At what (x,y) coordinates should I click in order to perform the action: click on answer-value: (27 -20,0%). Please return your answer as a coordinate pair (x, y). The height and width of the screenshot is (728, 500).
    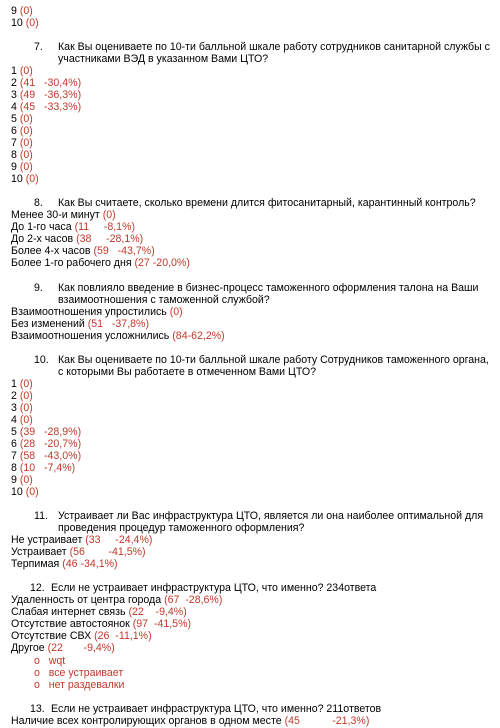
    Looking at the image, I should click on (162, 263).